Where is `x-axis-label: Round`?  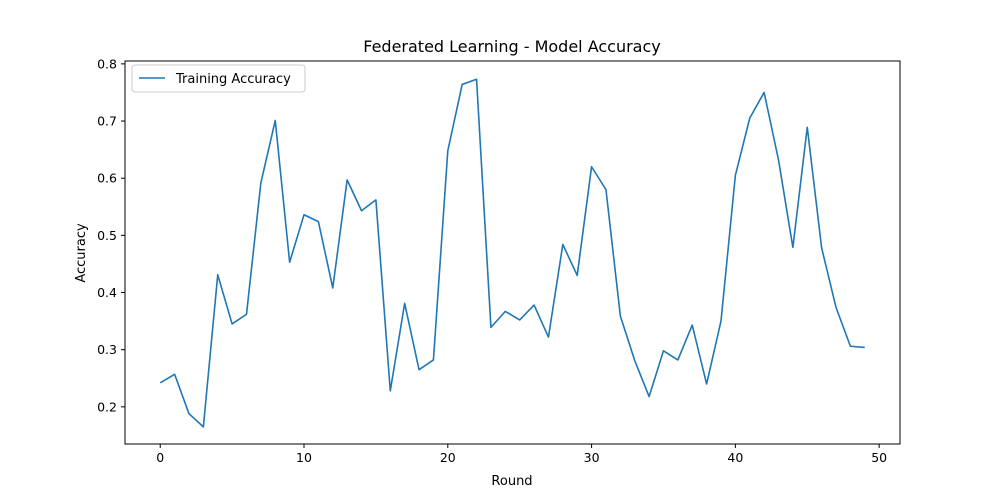 x-axis-label: Round is located at coordinates (511, 481).